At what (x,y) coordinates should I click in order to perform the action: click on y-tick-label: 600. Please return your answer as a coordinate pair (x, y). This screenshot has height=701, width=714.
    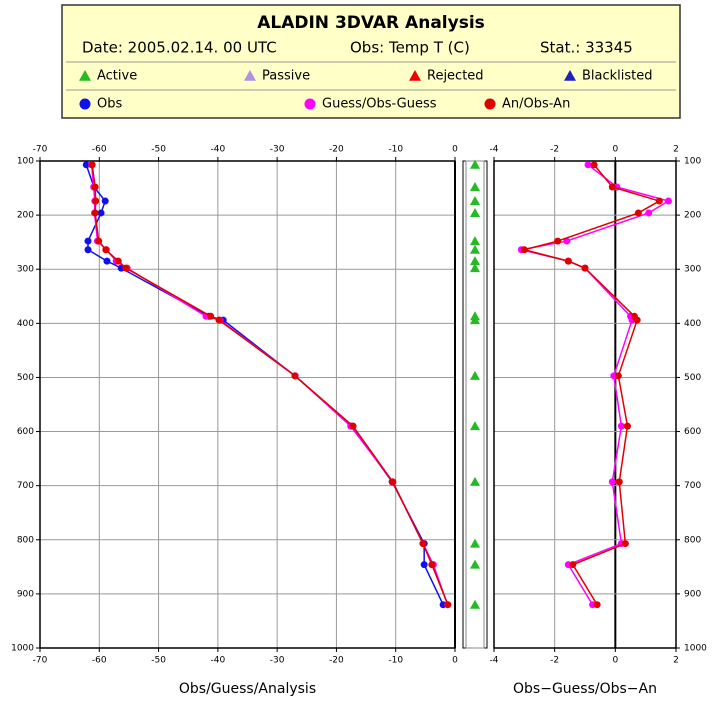
    Looking at the image, I should click on (692, 432).